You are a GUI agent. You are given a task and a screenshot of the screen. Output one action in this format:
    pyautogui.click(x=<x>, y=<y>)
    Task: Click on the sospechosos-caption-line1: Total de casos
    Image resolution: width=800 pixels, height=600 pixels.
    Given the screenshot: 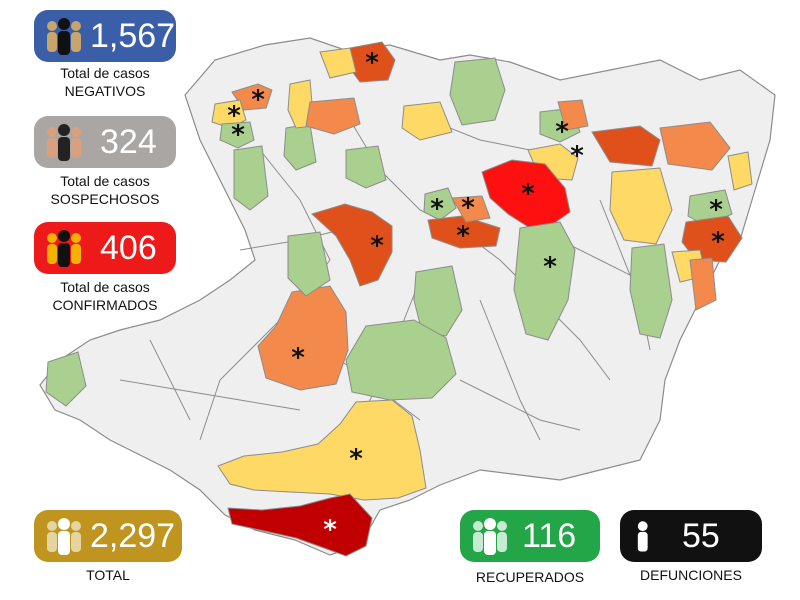 What is the action you would take?
    pyautogui.click(x=105, y=181)
    